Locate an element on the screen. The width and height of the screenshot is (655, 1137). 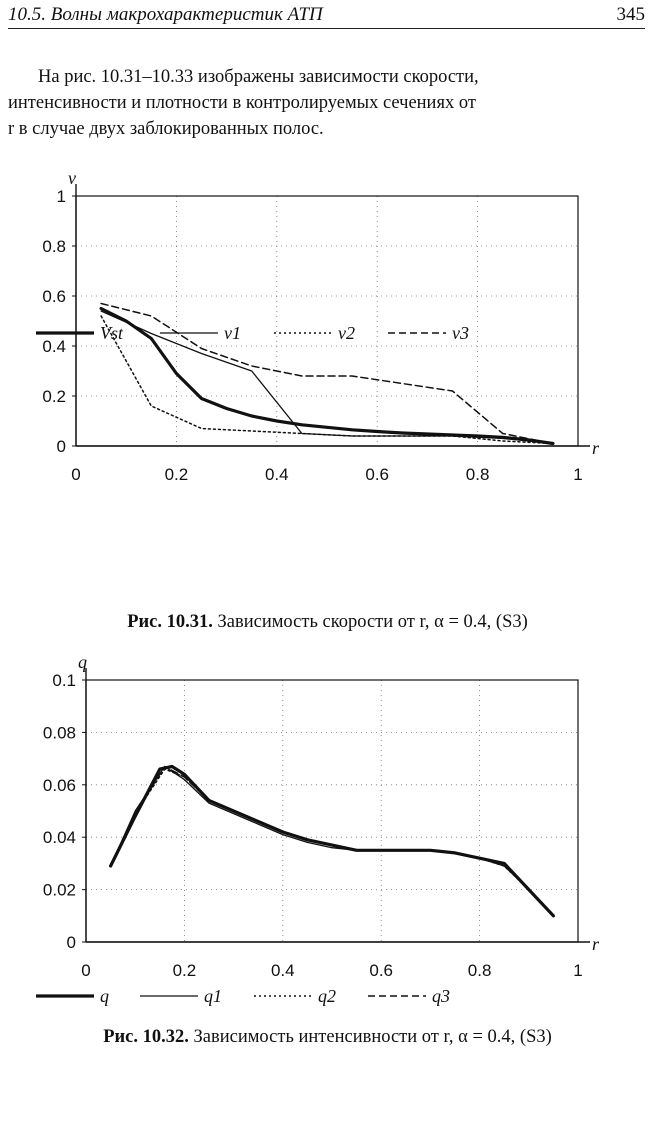
legend-label-v1: v1 is located at coordinates (232, 333).